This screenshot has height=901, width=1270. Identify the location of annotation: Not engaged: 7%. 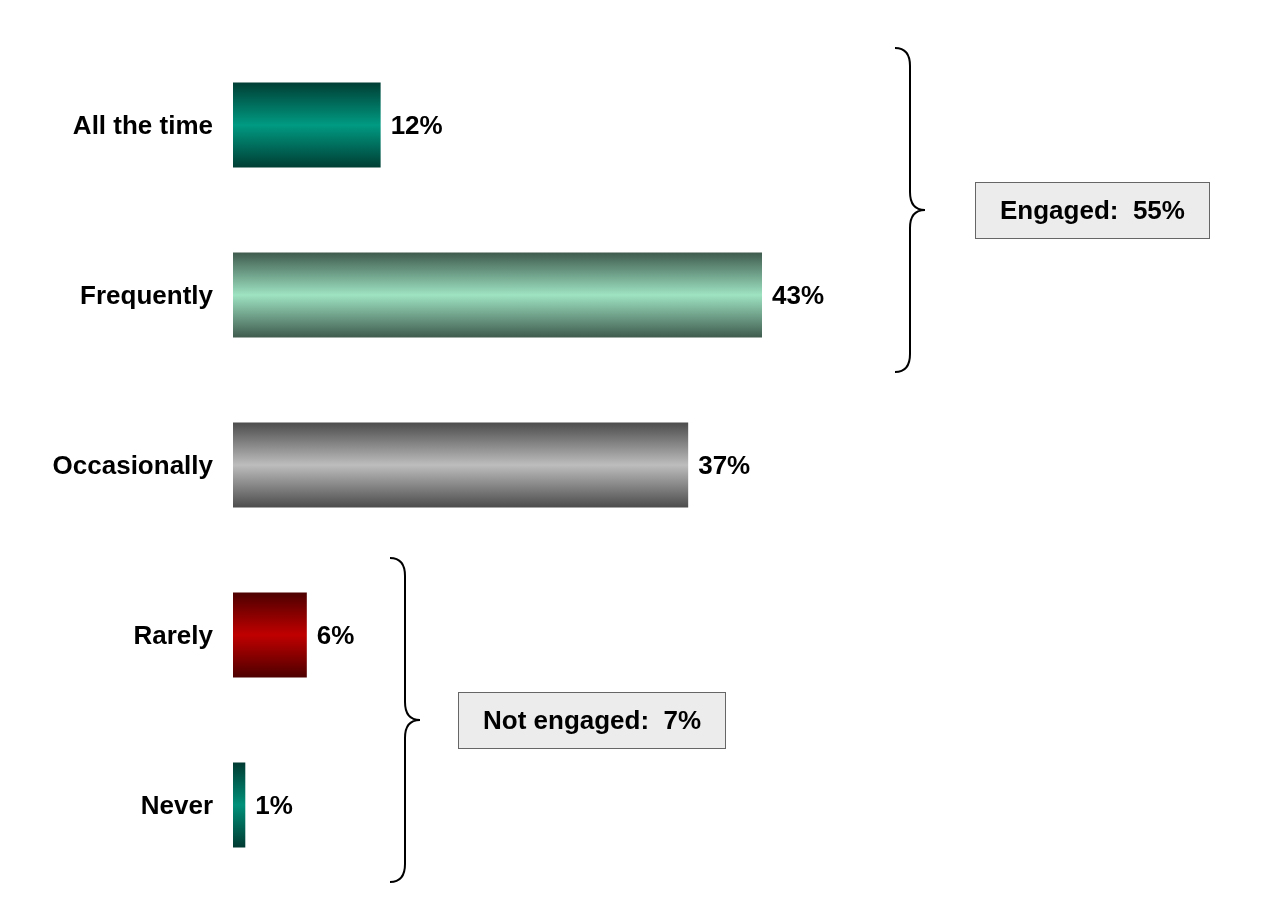
(592, 720).